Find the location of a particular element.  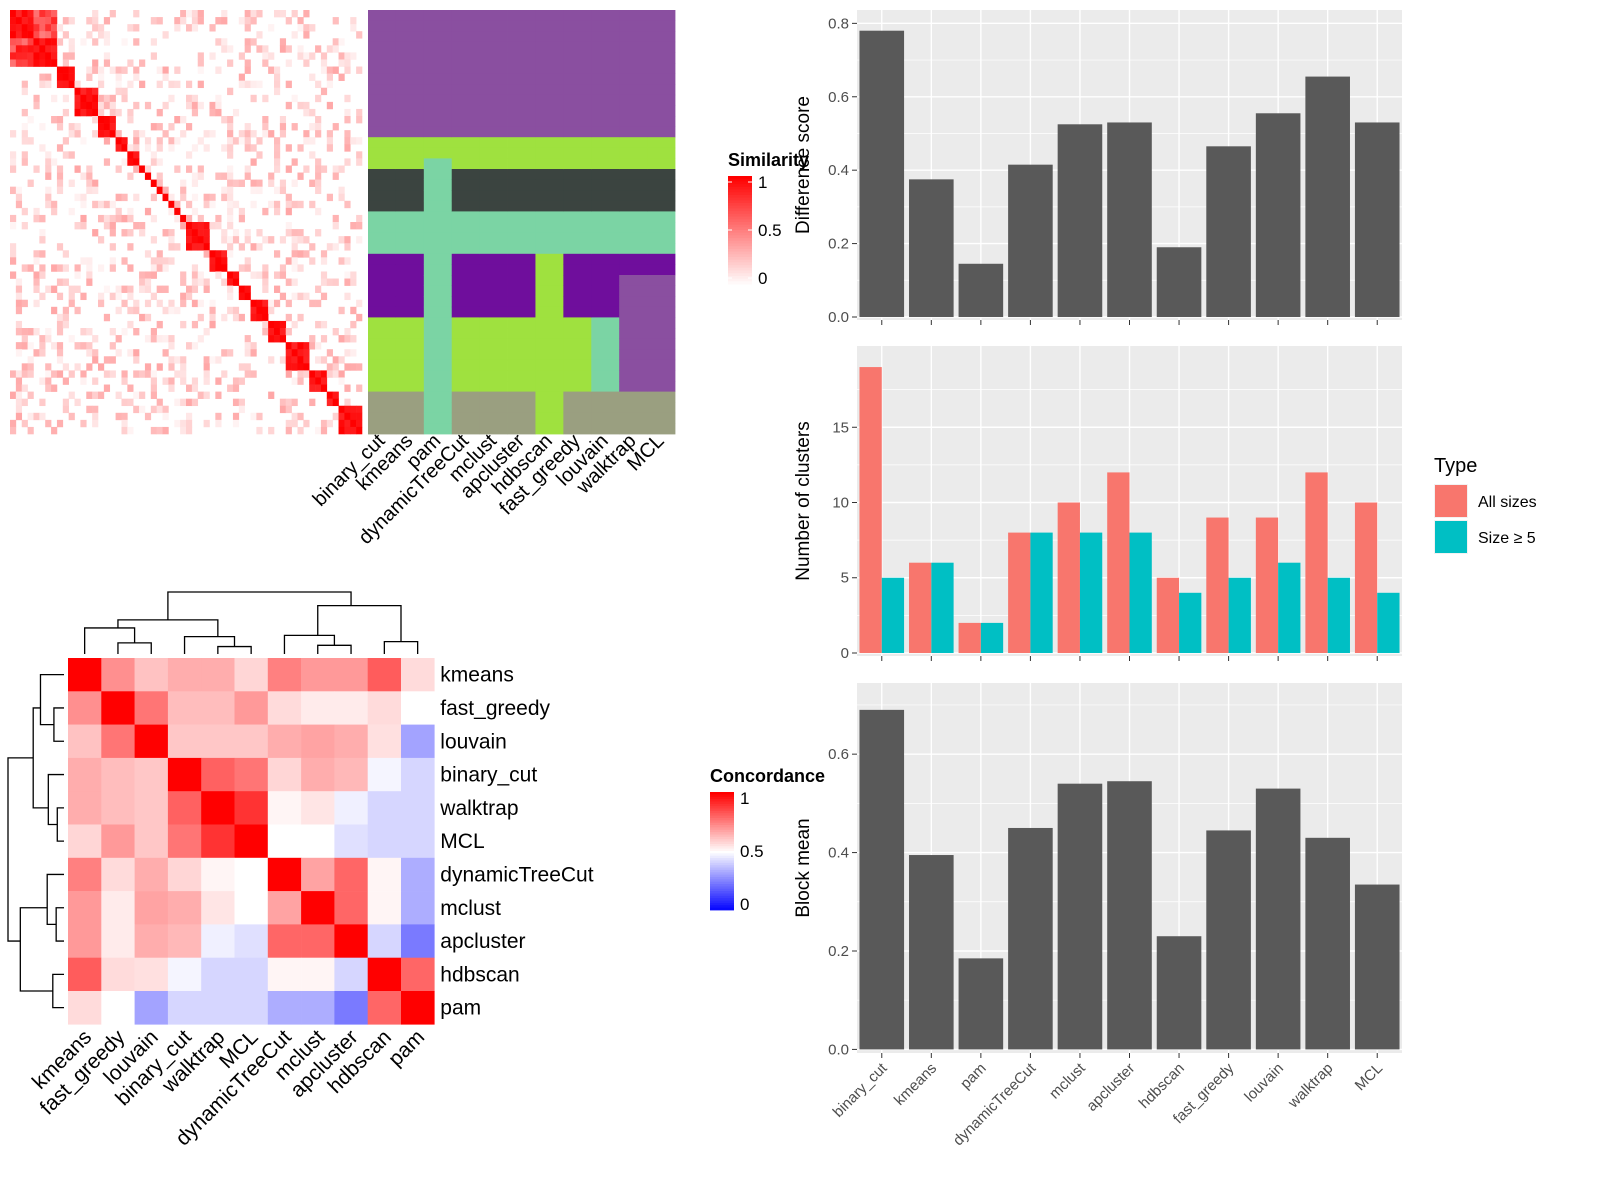

y-axis-label: Block mean is located at coordinates (803, 867).